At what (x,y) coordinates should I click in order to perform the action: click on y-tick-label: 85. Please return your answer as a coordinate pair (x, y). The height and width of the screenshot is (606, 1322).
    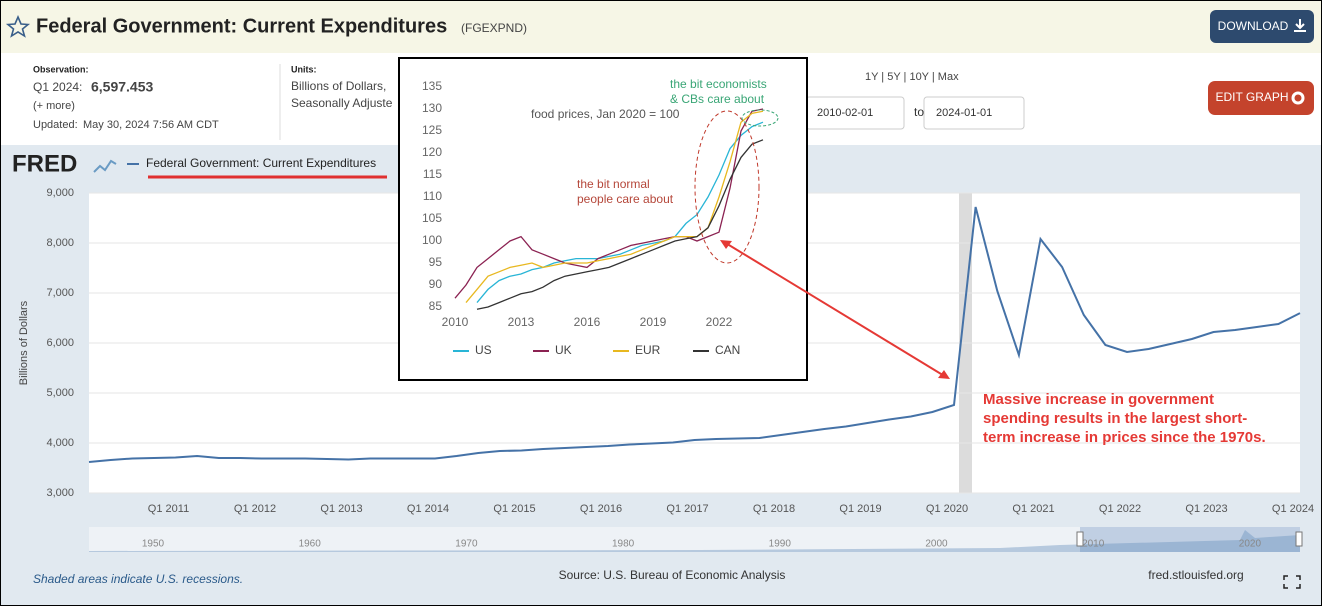
    Looking at the image, I should click on (436, 306).